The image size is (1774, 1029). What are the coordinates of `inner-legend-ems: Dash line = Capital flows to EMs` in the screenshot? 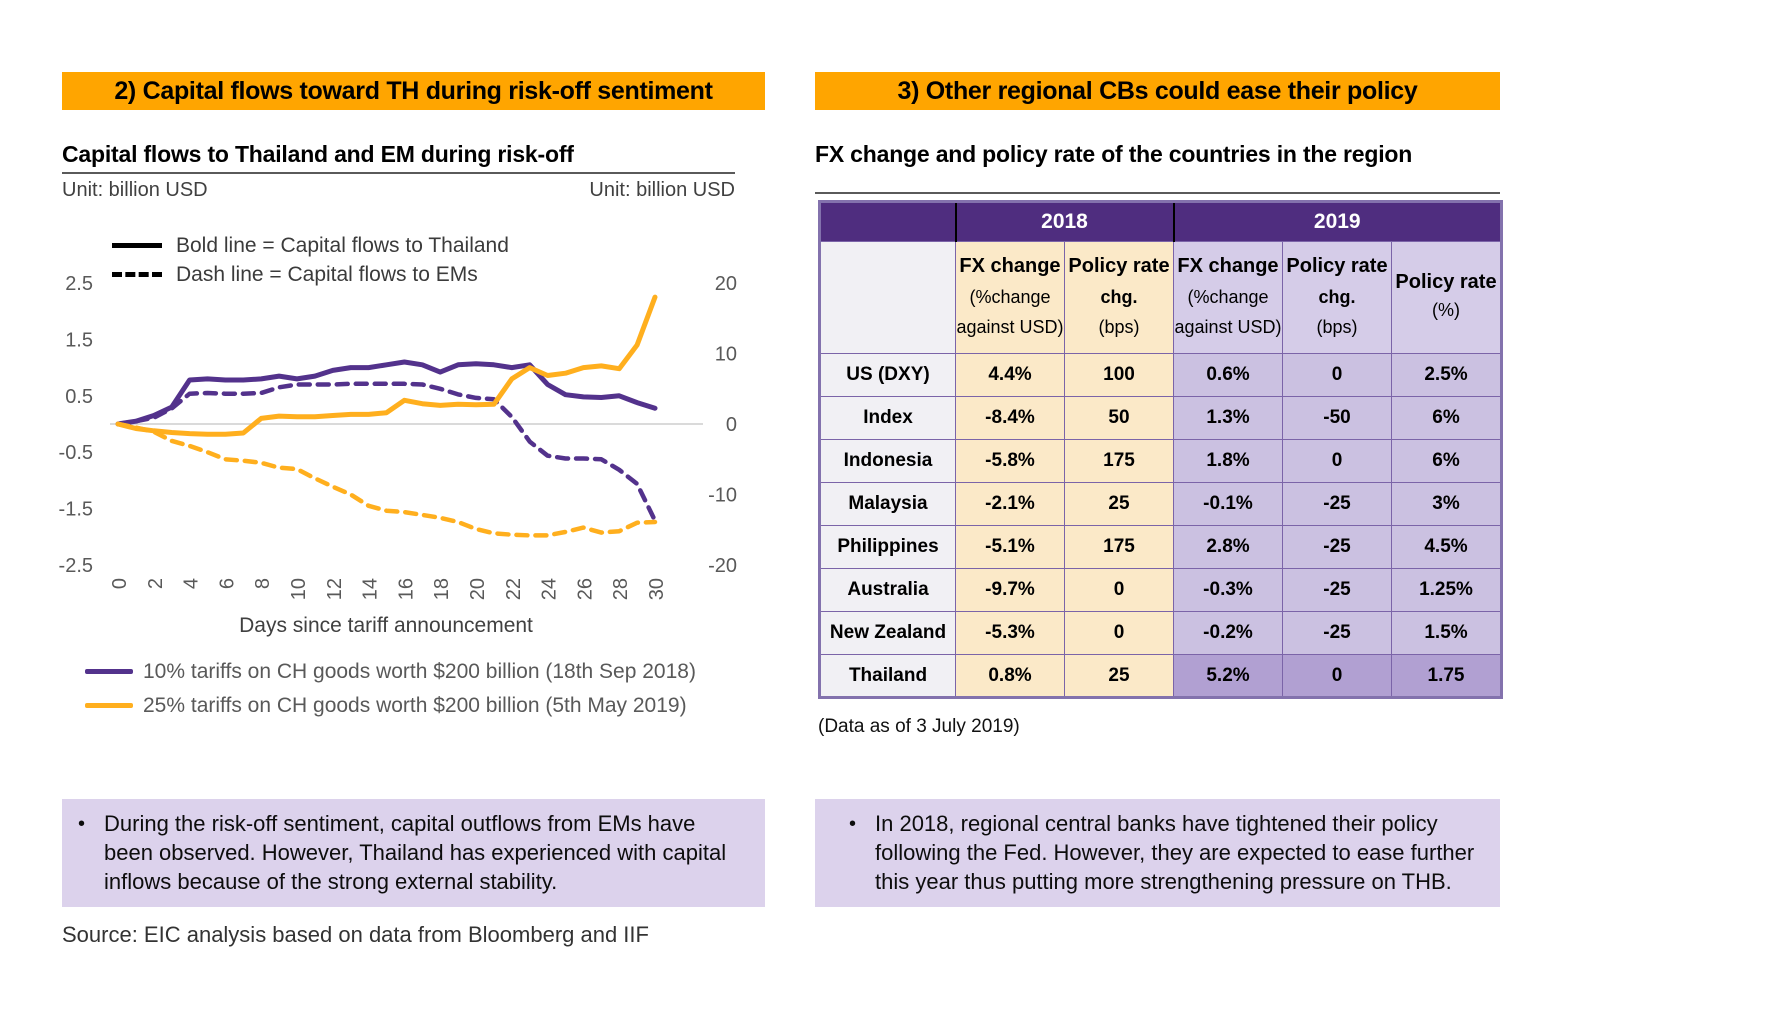 It's located at (295, 275).